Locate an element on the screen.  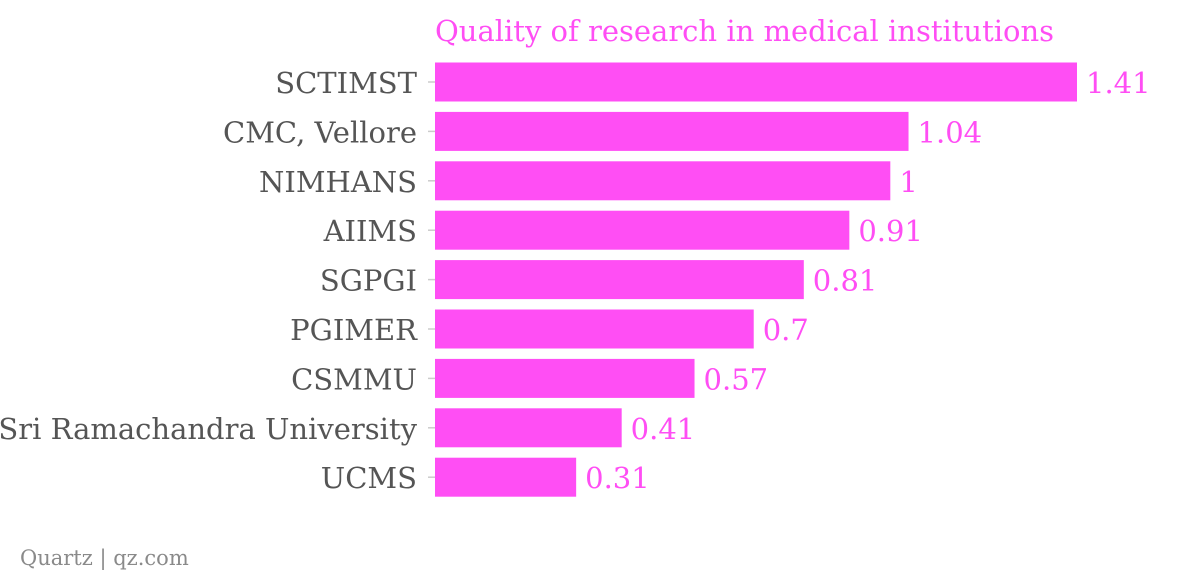
value-label: 0.57 is located at coordinates (736, 379).